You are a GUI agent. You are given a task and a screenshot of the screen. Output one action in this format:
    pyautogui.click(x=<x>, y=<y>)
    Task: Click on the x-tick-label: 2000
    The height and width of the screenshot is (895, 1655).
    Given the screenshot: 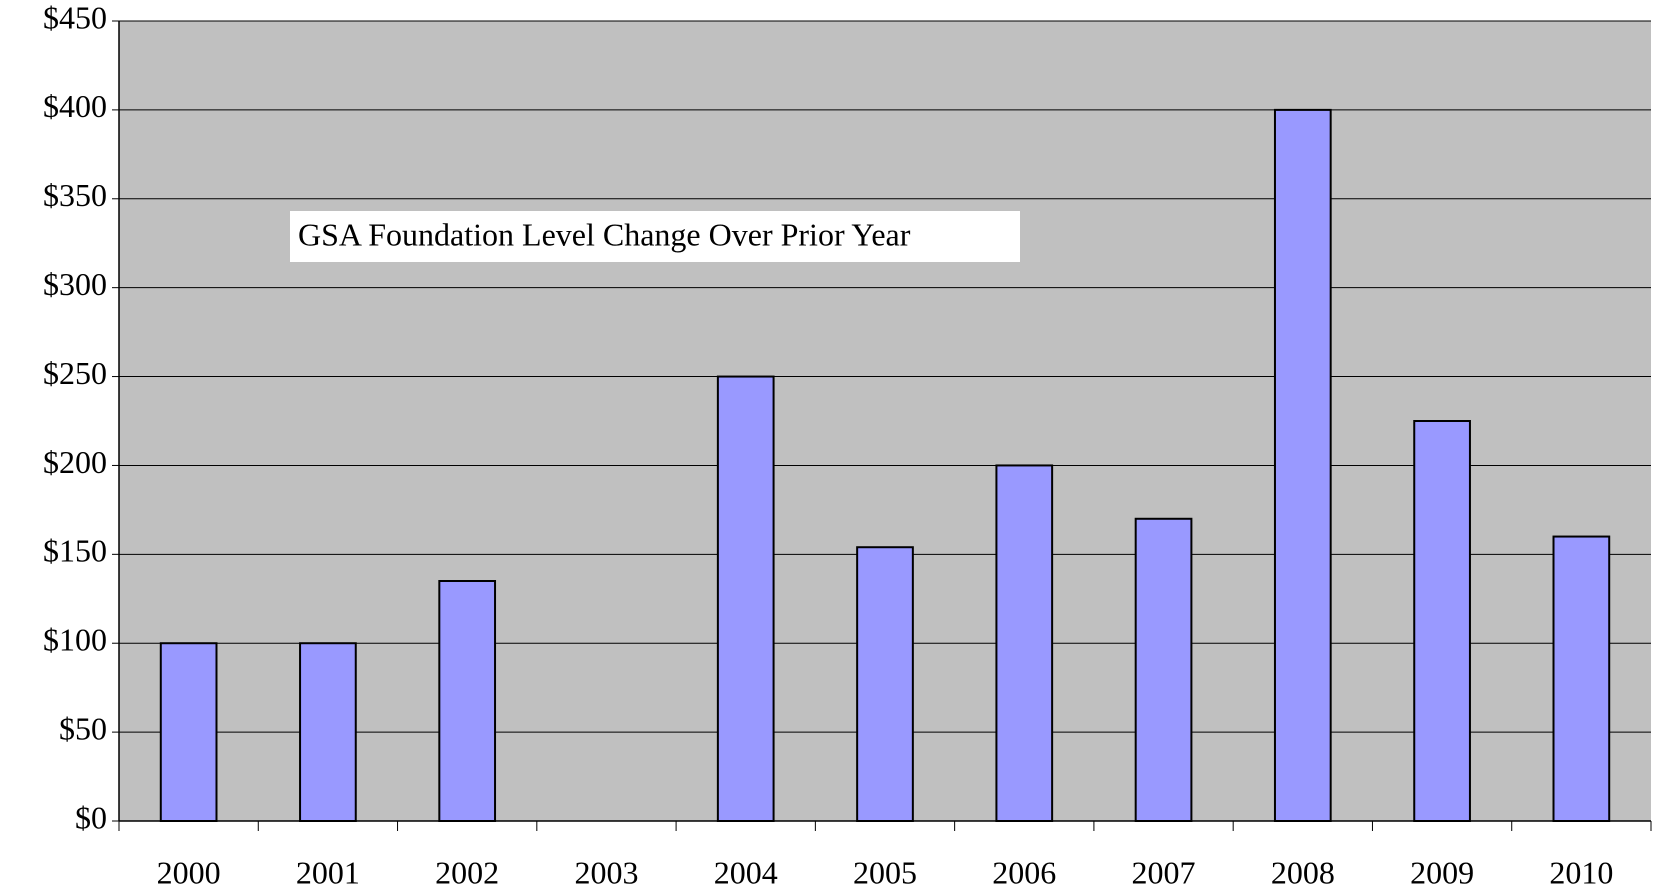 What is the action you would take?
    pyautogui.click(x=189, y=872)
    